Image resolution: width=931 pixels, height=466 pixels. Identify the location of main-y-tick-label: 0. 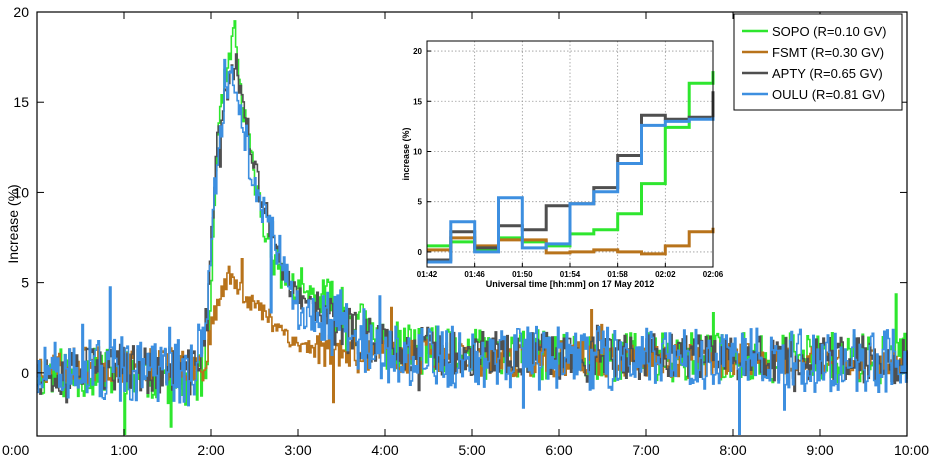
(25, 373).